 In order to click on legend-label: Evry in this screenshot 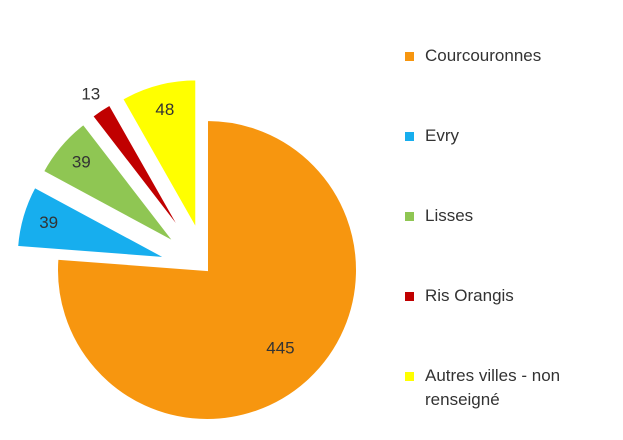, I will do `click(442, 135)`.